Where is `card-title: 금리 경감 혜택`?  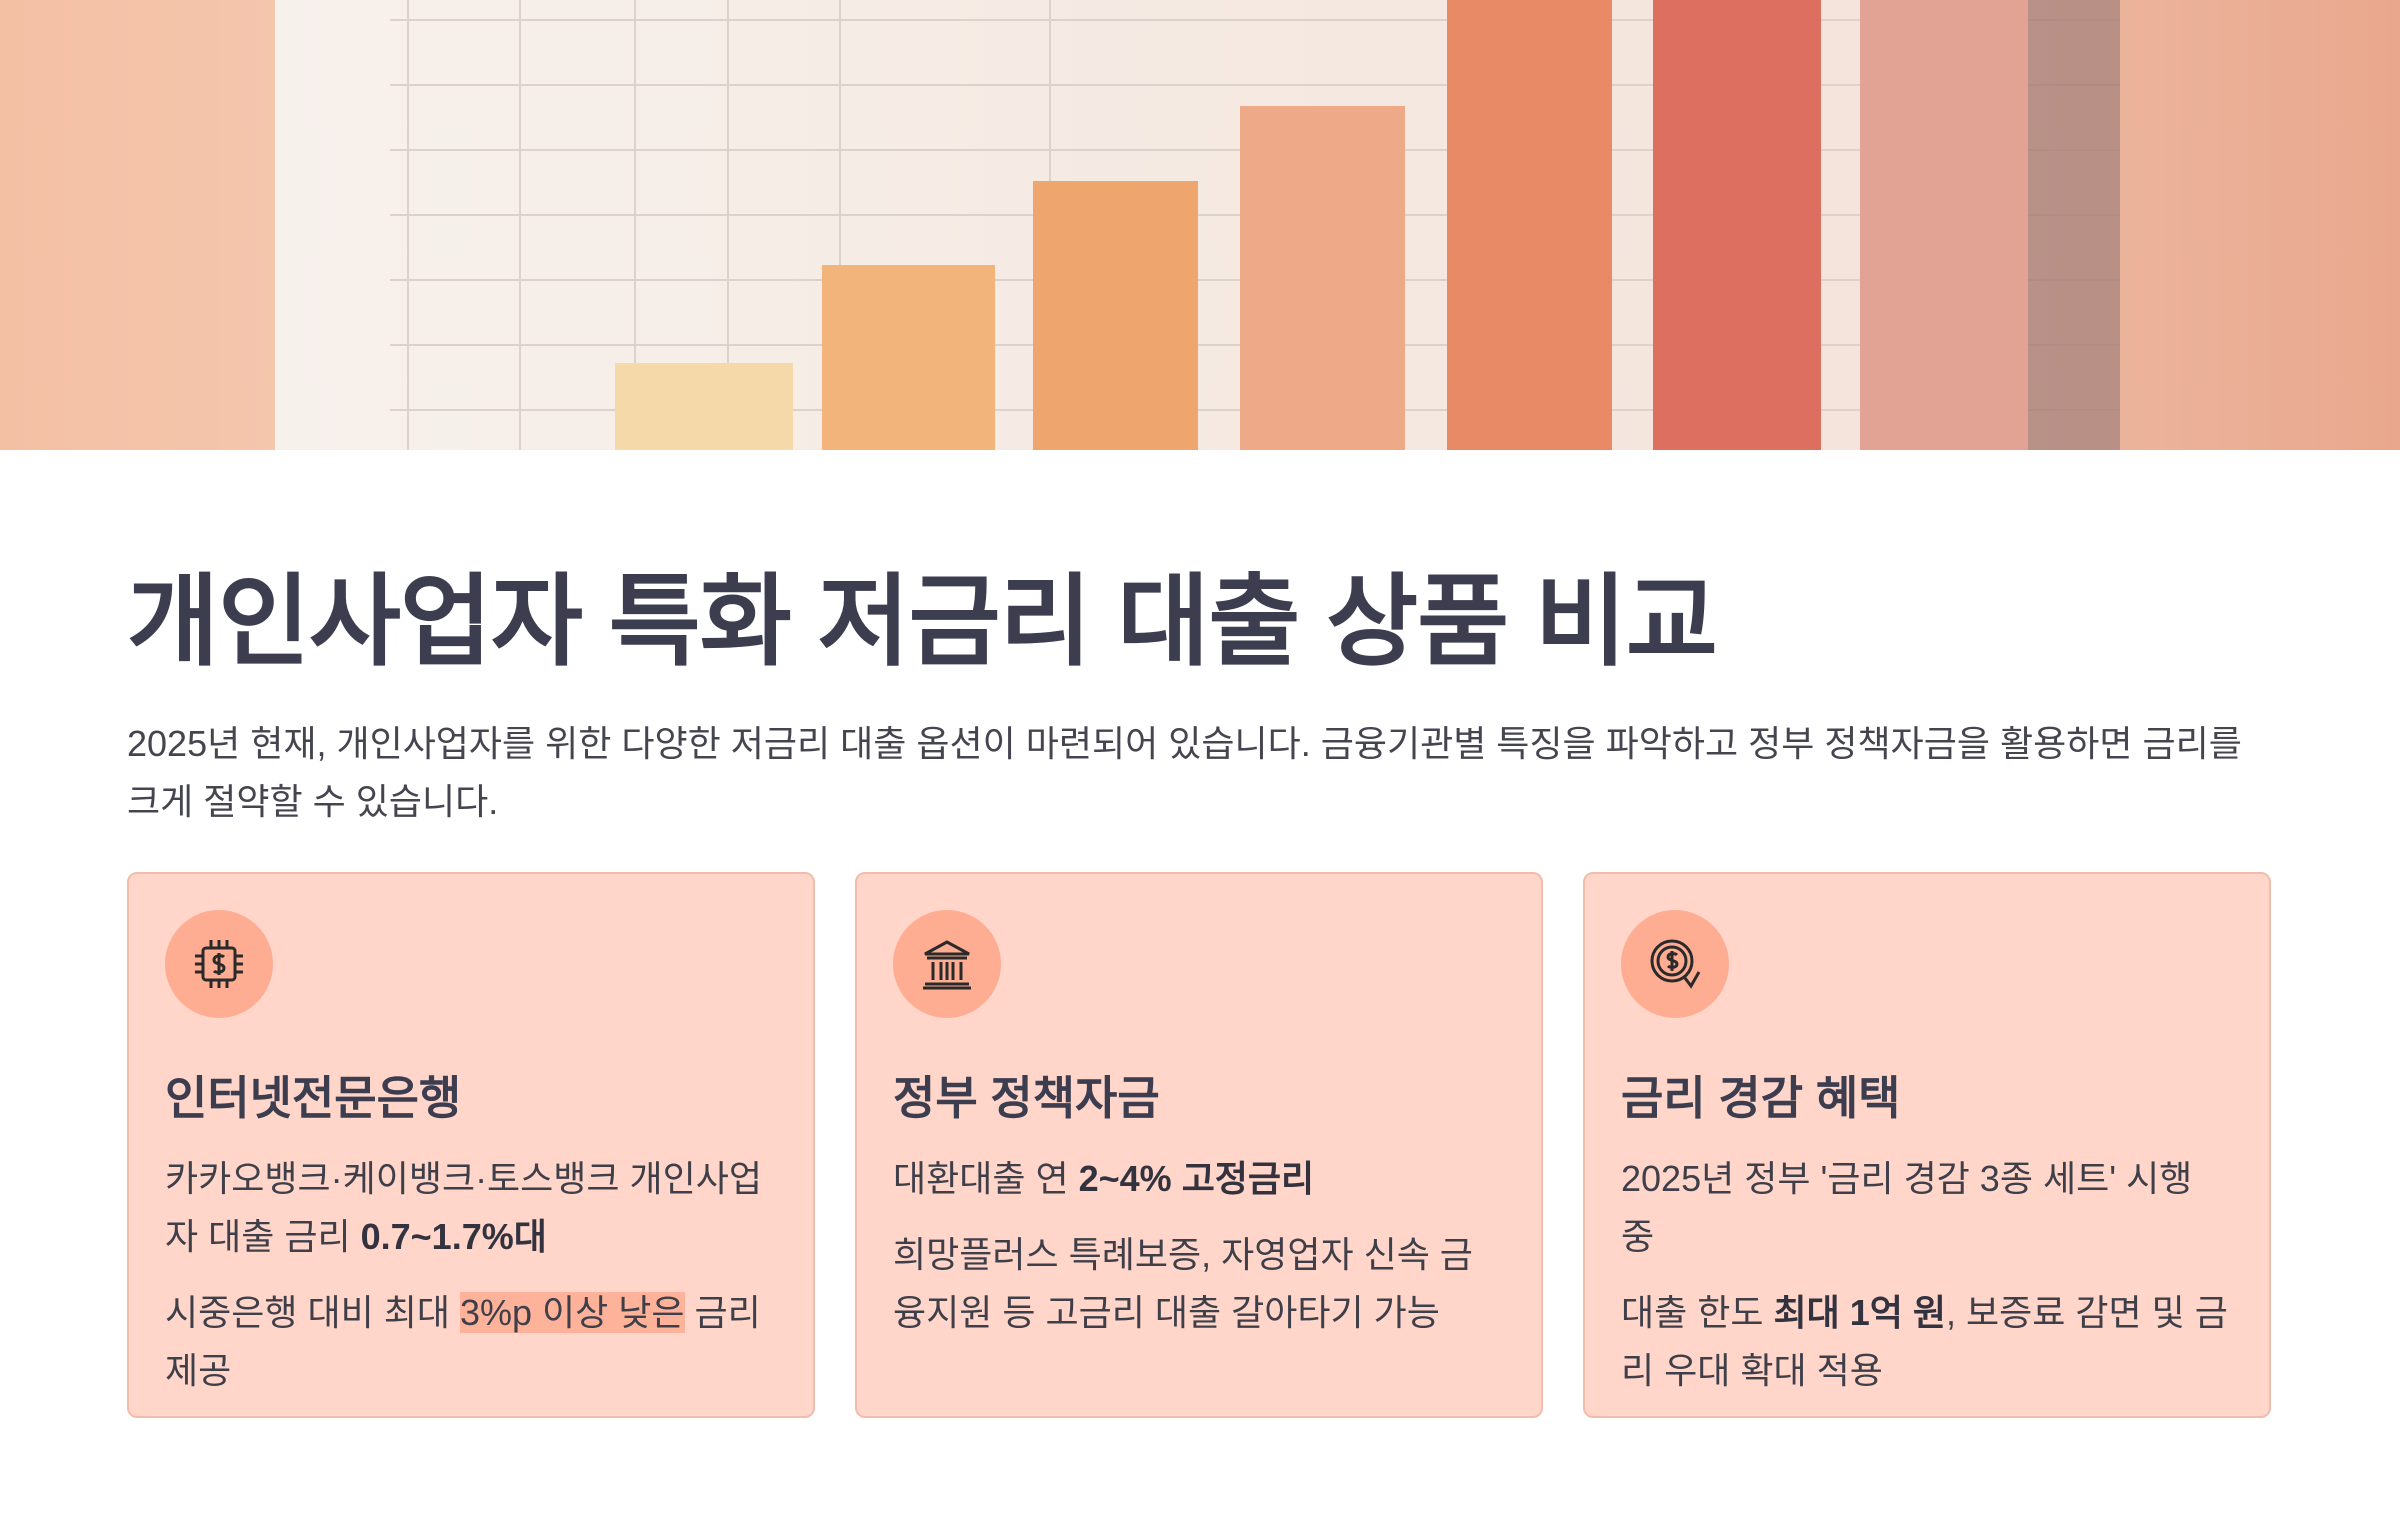
card-title: 금리 경감 혜택 is located at coordinates (1761, 1098).